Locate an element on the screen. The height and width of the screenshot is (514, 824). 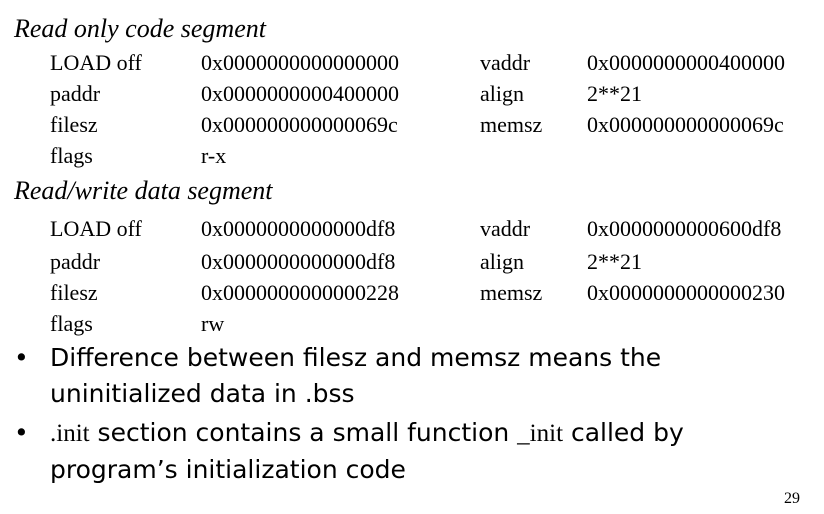
bullet-text-segment: called by program’s initialization code is located at coordinates (367, 451).